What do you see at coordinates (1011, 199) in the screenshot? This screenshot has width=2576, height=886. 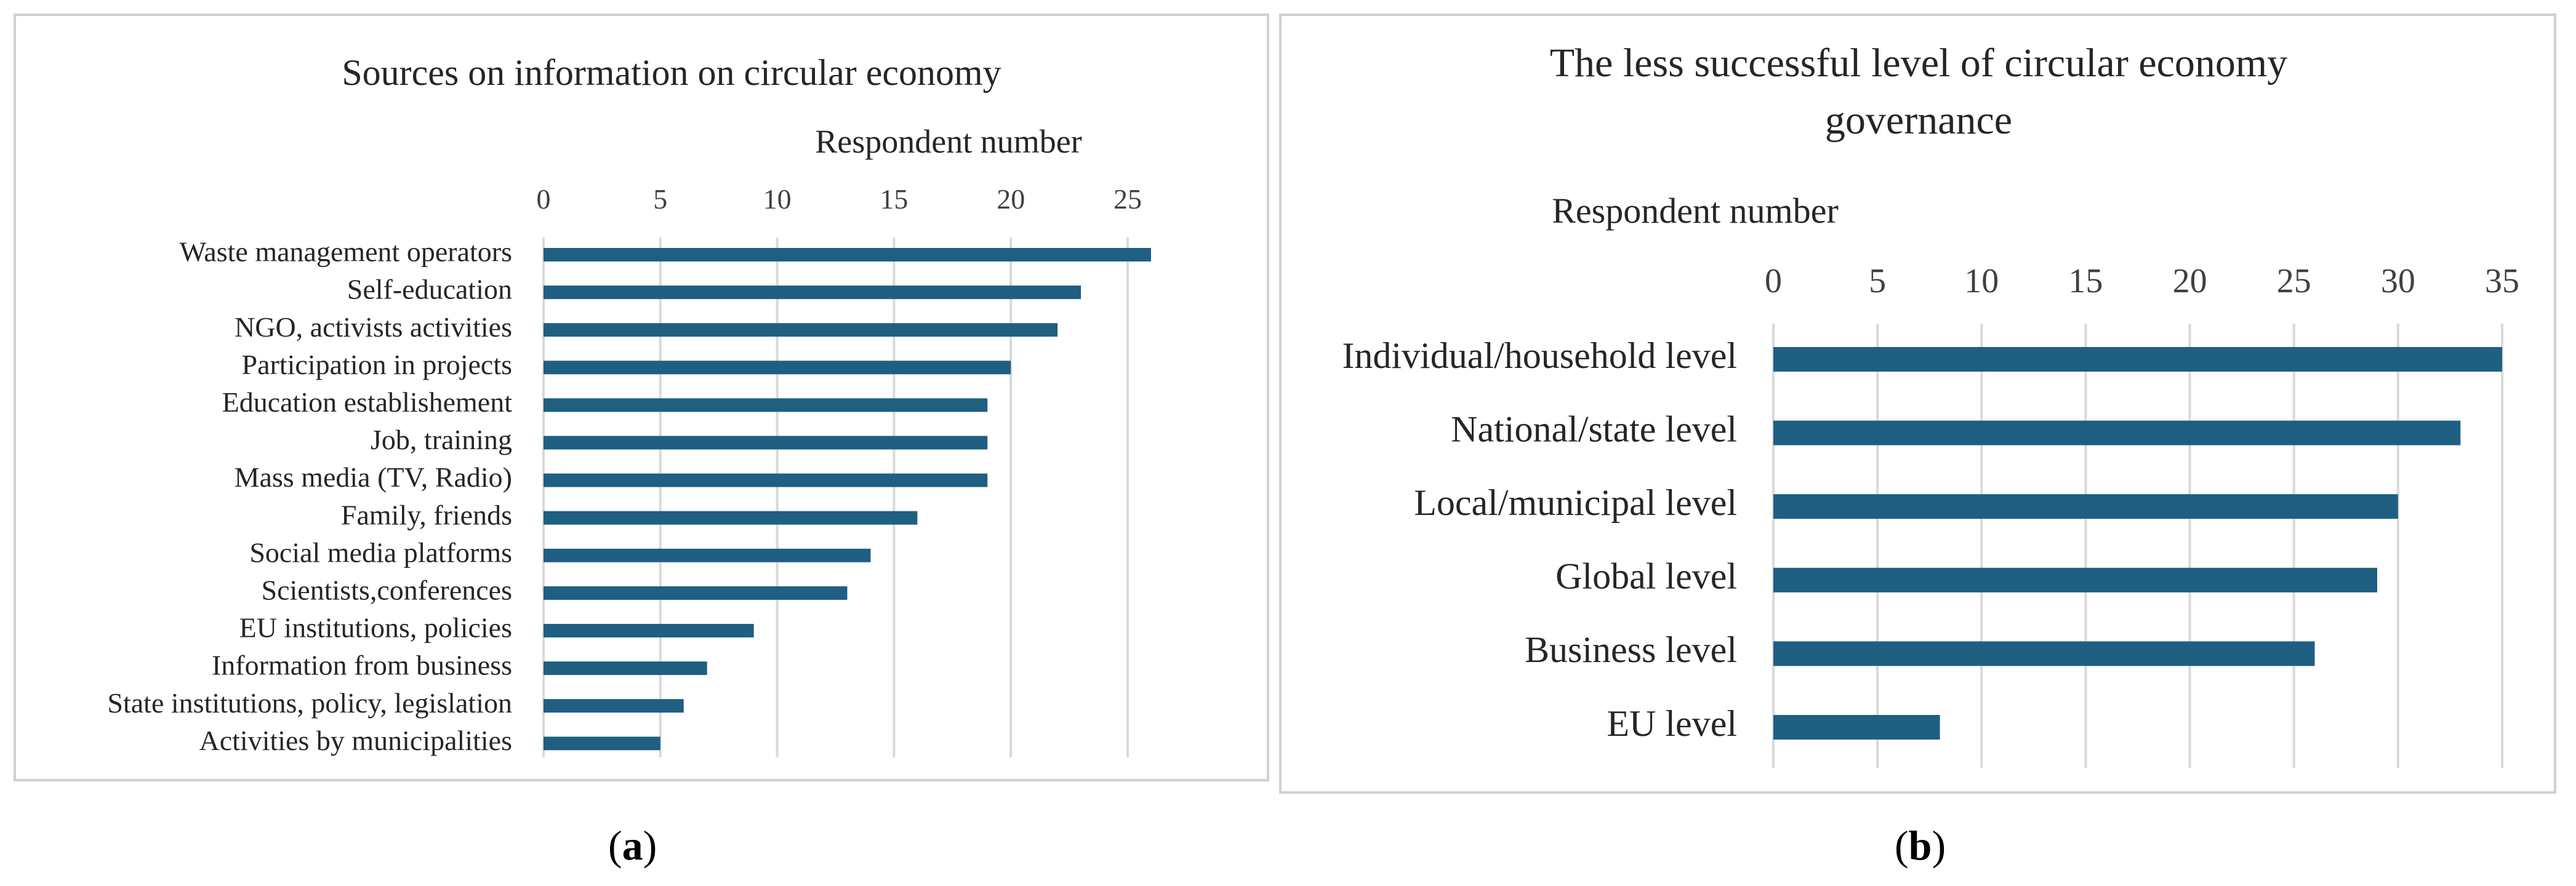 I see `chart-a-x-tick-label: 20` at bounding box center [1011, 199].